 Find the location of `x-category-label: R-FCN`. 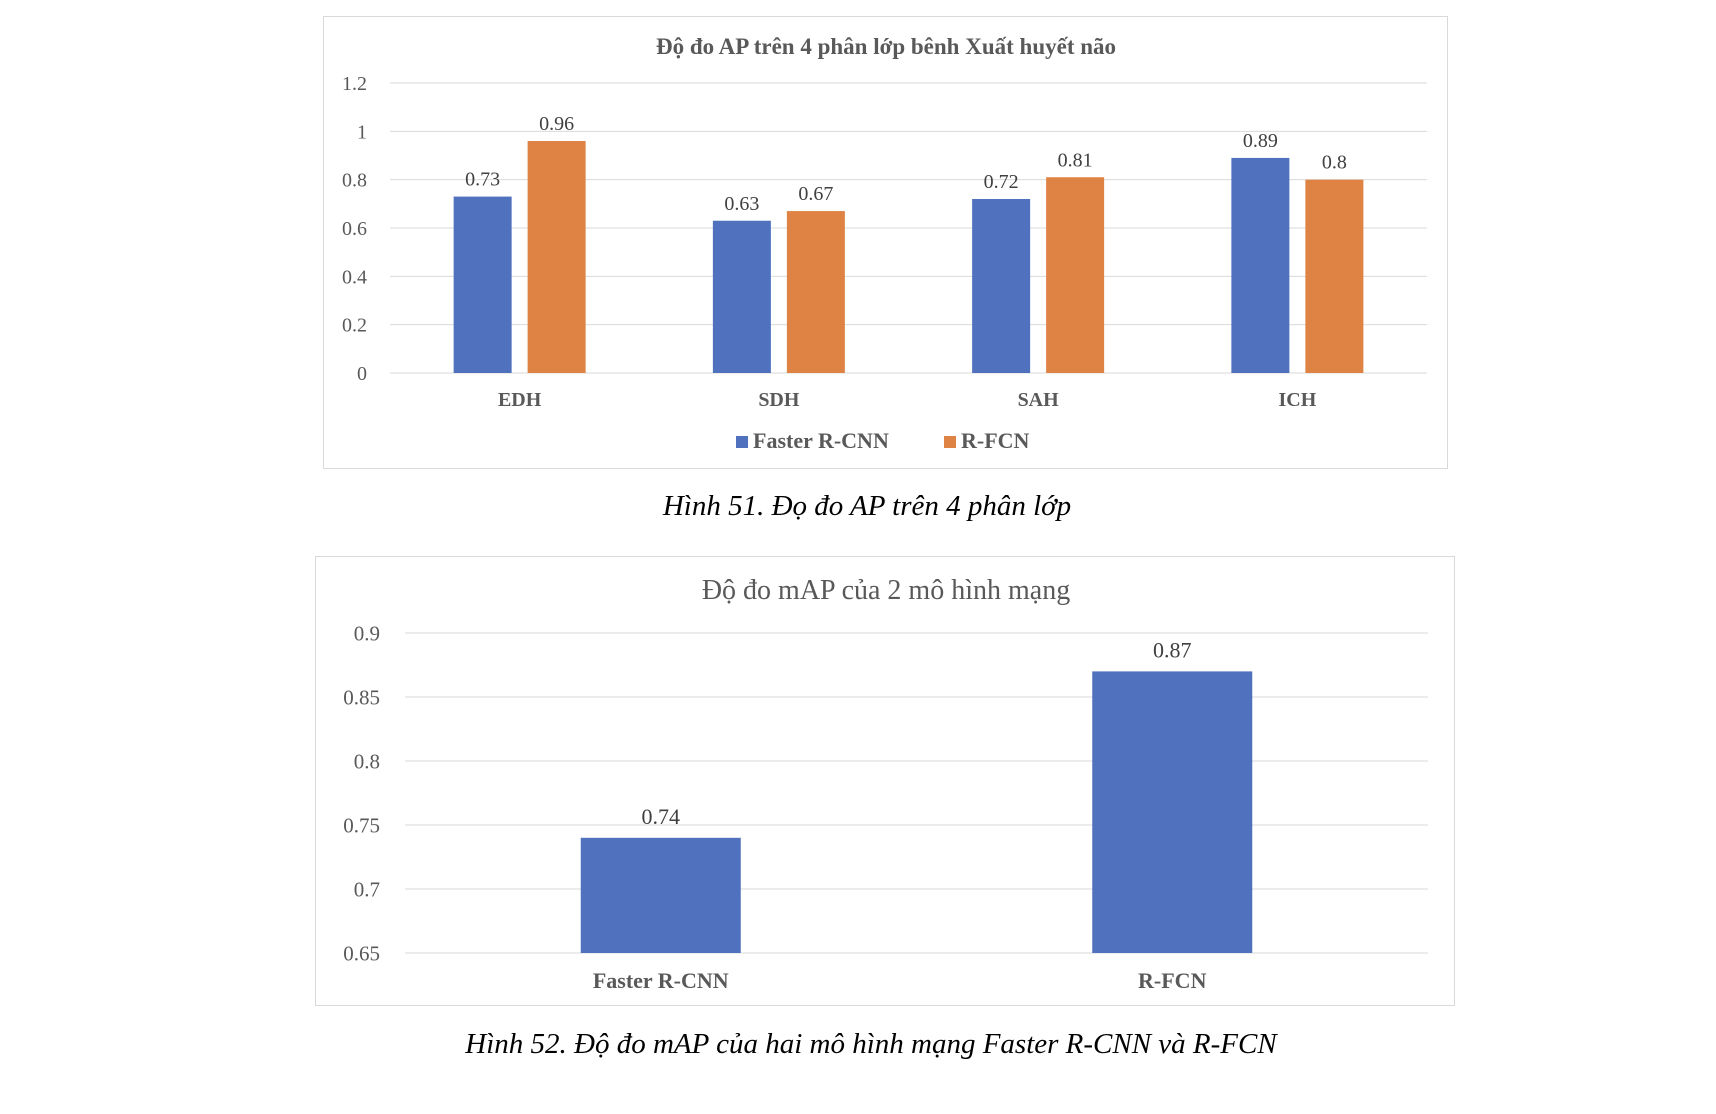

x-category-label: R-FCN is located at coordinates (1172, 980).